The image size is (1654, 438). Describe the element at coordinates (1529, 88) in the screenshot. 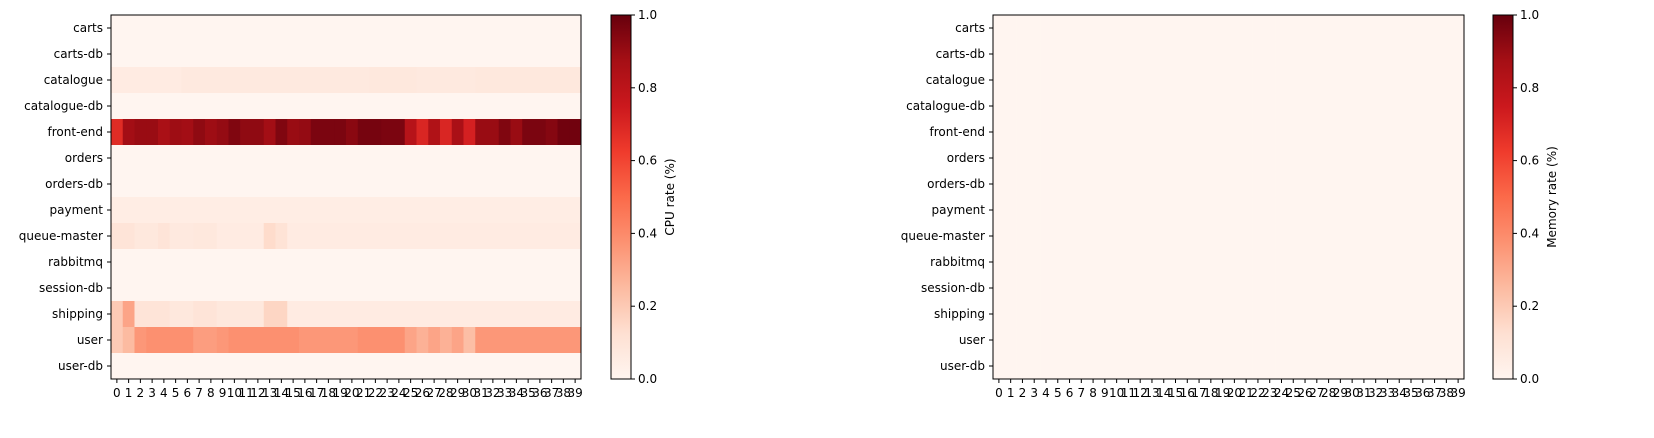

I see `colorbar-tick-label: 0.8` at that location.